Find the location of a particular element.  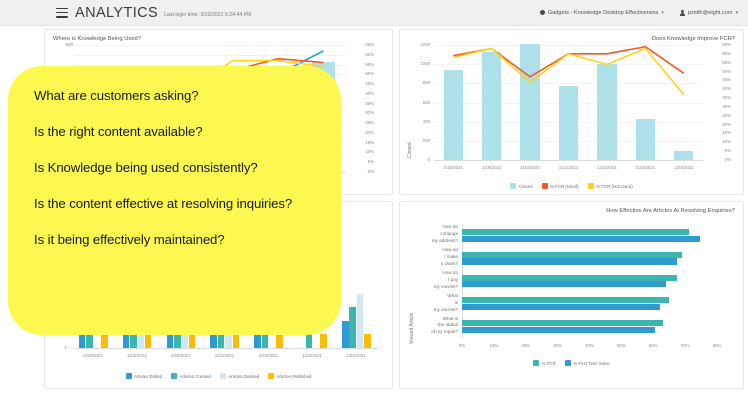

legend-item: % FCR is located at coordinates (544, 363).